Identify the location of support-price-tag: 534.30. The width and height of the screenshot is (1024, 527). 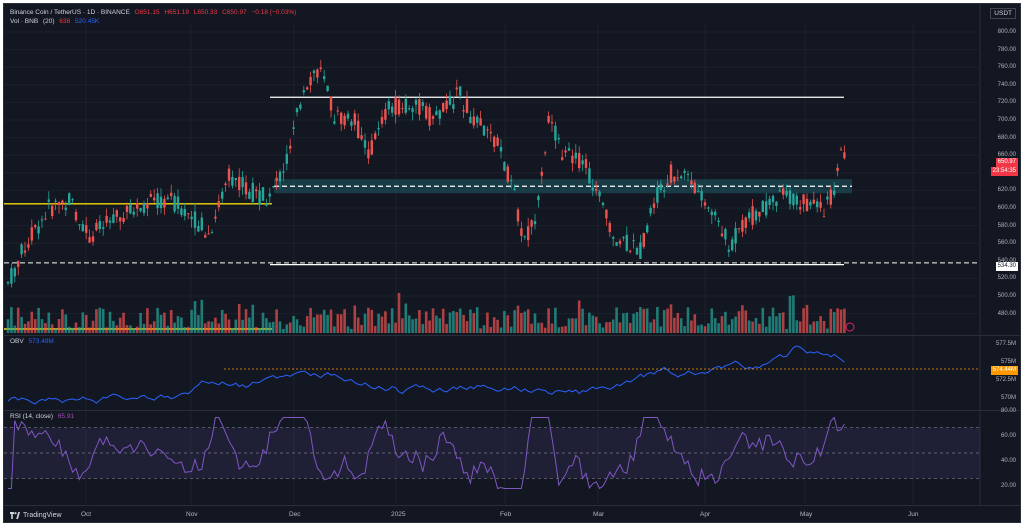
(1006, 266).